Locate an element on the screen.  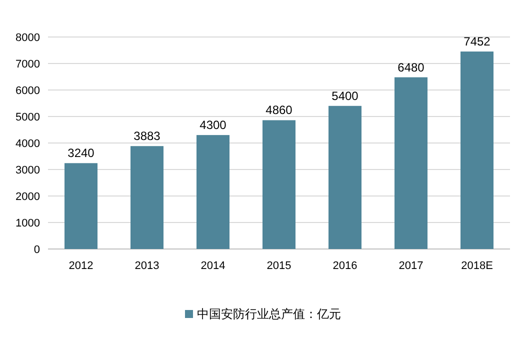
y-tick-label: 3000 is located at coordinates (28, 170).